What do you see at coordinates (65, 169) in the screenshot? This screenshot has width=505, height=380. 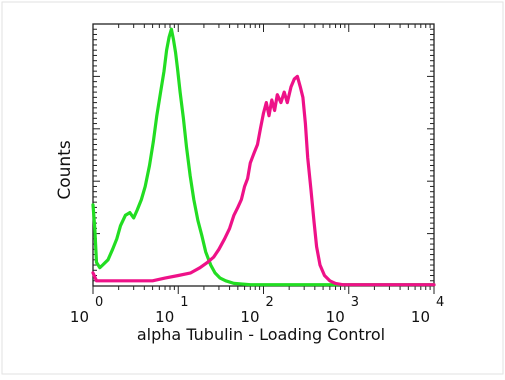 I see `y-axis-label: Counts` at bounding box center [65, 169].